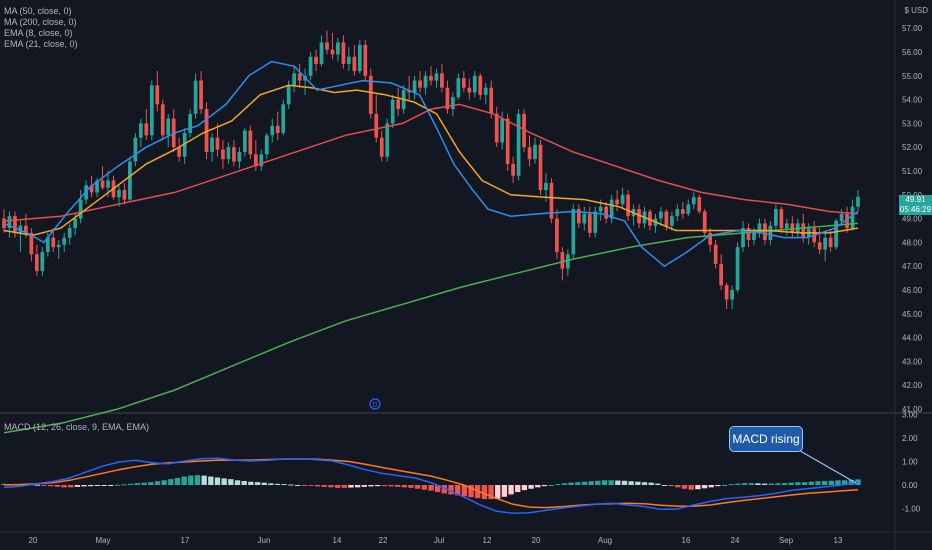 The image size is (932, 550). I want to click on macd-tick-label: 0.00, so click(910, 485).